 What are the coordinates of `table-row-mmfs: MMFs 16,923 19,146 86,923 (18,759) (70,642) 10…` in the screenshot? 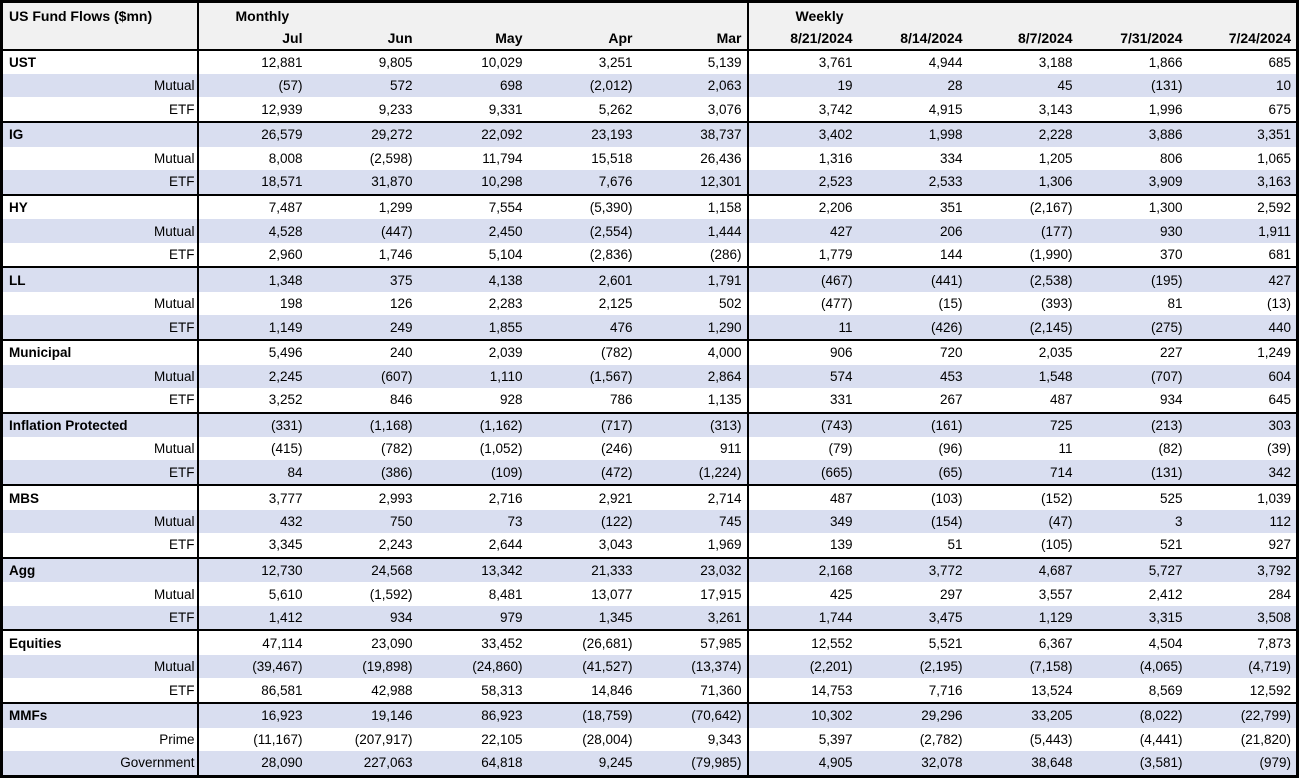 It's located at (649, 714).